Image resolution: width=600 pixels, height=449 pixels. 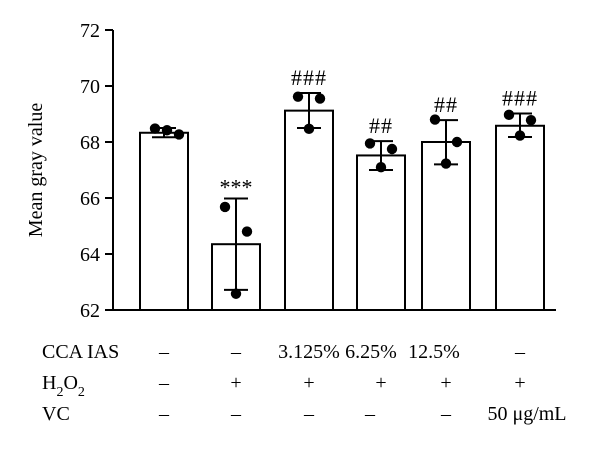 I want to click on table-cell: 12.5%, so click(x=434, y=352).